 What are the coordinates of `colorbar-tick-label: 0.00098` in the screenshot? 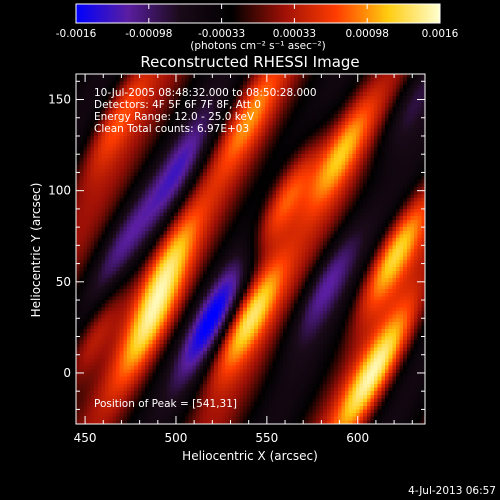 It's located at (366, 34).